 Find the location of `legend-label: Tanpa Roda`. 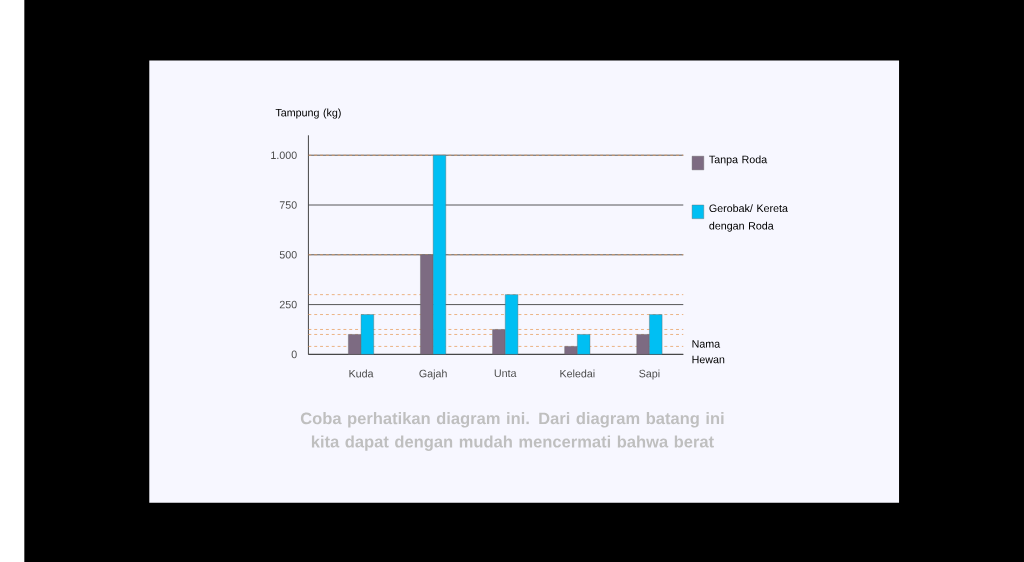

legend-label: Tanpa Roda is located at coordinates (738, 160).